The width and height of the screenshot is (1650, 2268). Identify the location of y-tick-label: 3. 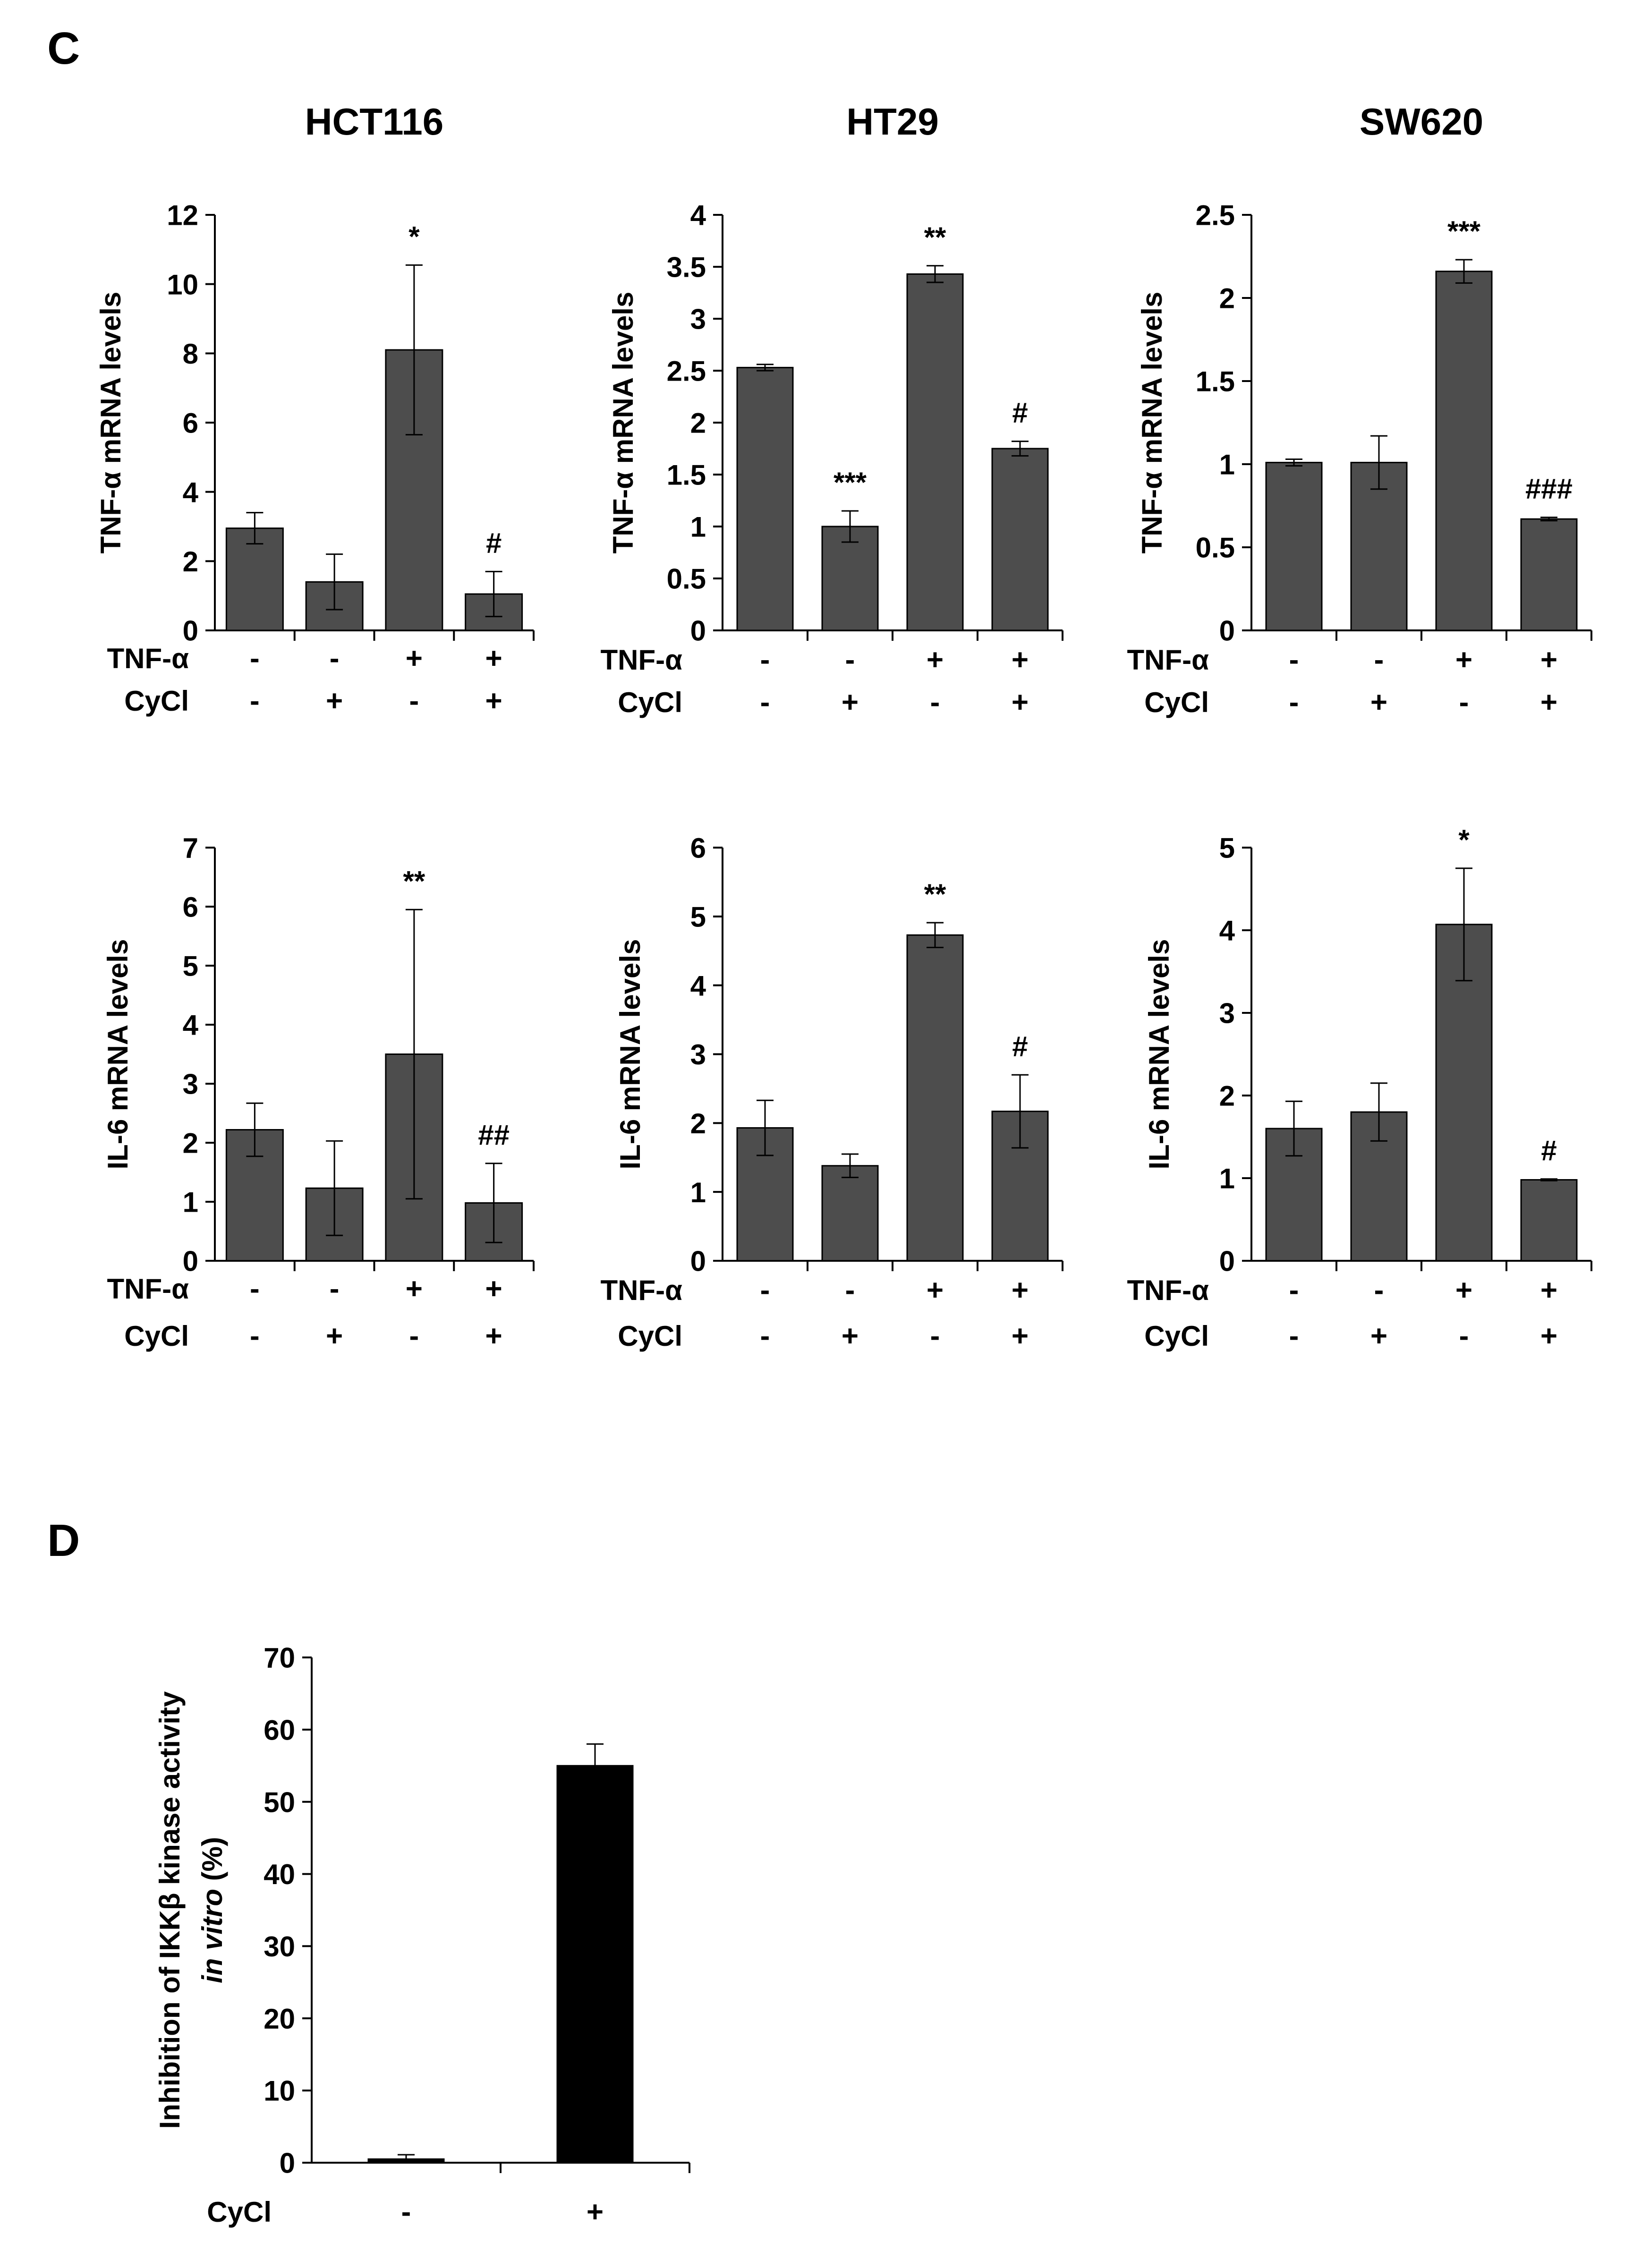
(190, 1084).